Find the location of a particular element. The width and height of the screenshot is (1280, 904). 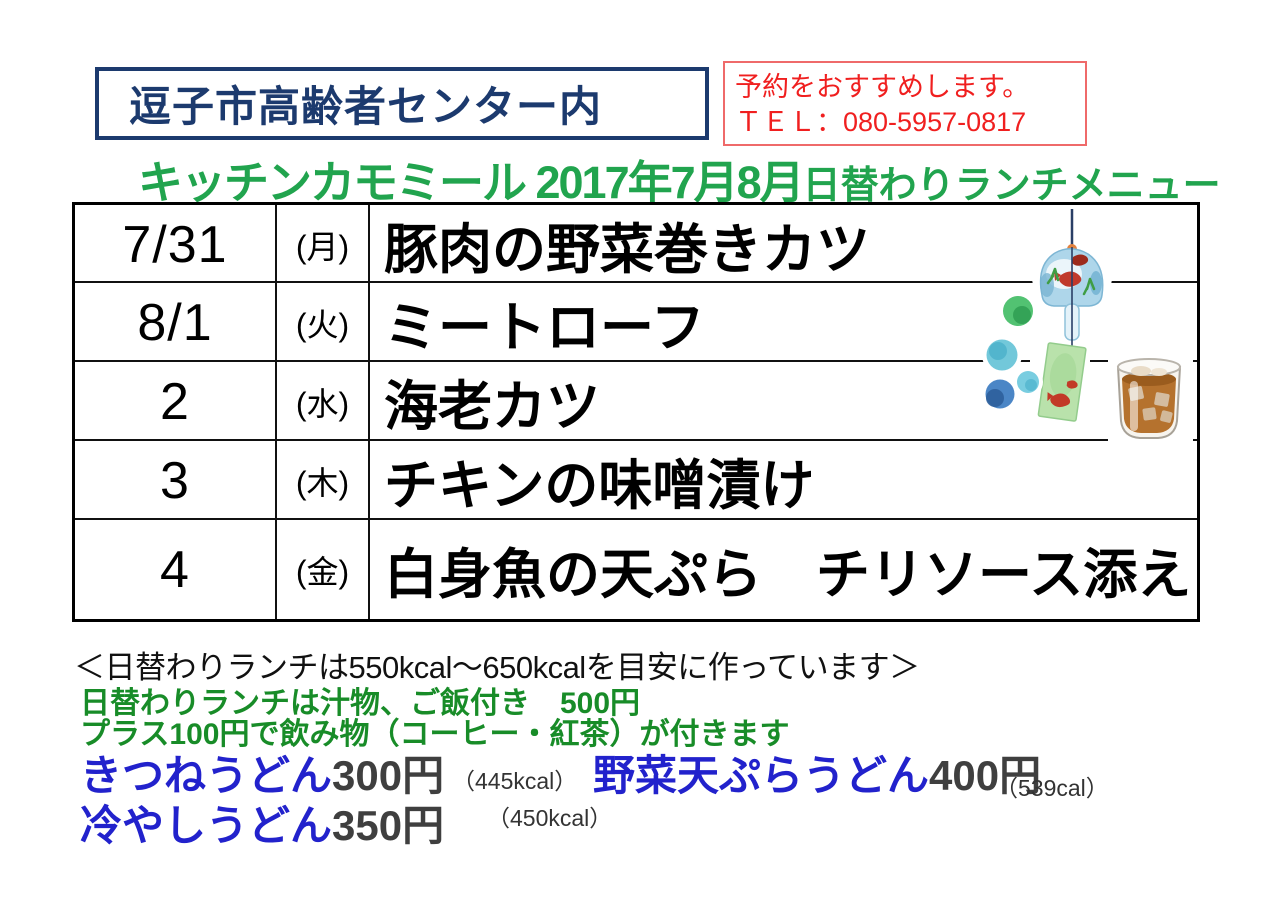

table-row: 3 (木) チキンの味噌漬け is located at coordinates (636, 479).